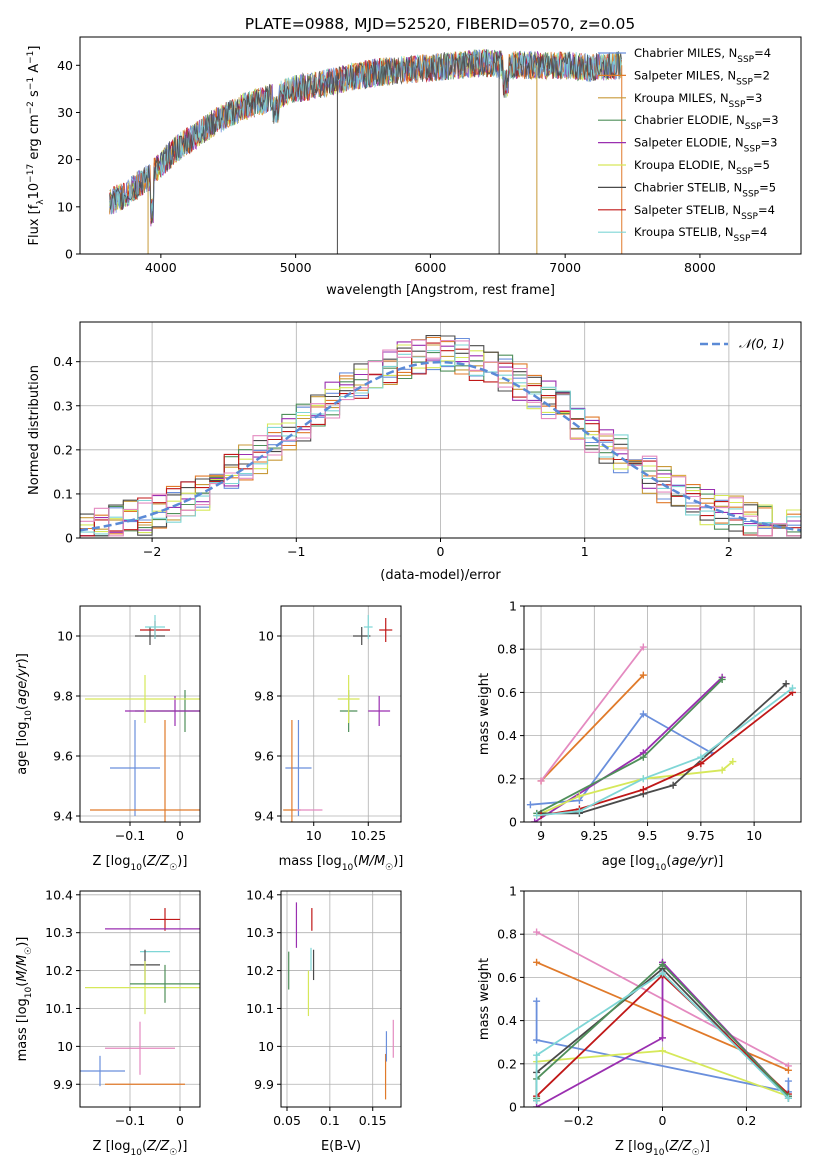 The width and height of the screenshot is (819, 1174). What do you see at coordinates (34, 95) in the screenshot?
I see `y-axis-label-part: s` at bounding box center [34, 95].